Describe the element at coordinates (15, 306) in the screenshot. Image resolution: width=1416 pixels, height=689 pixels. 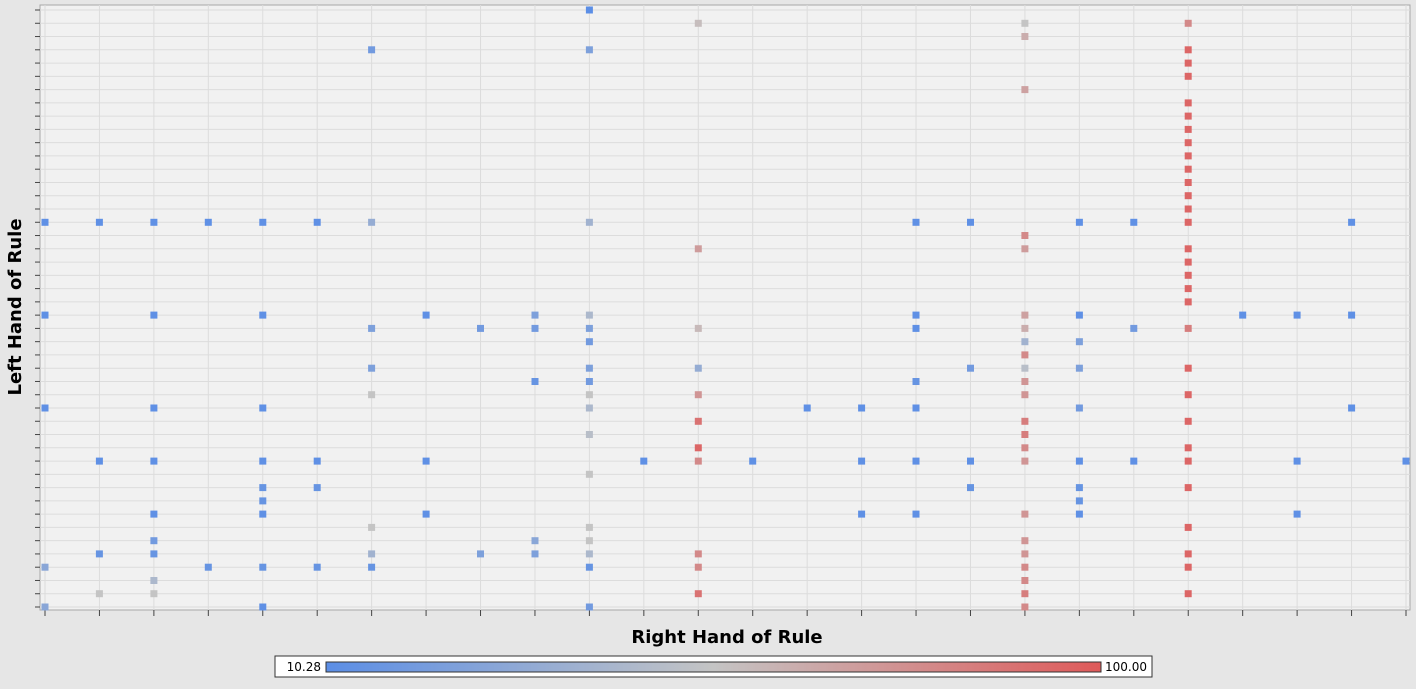
I see `y-axis-title: Left Hand of Rule` at that location.